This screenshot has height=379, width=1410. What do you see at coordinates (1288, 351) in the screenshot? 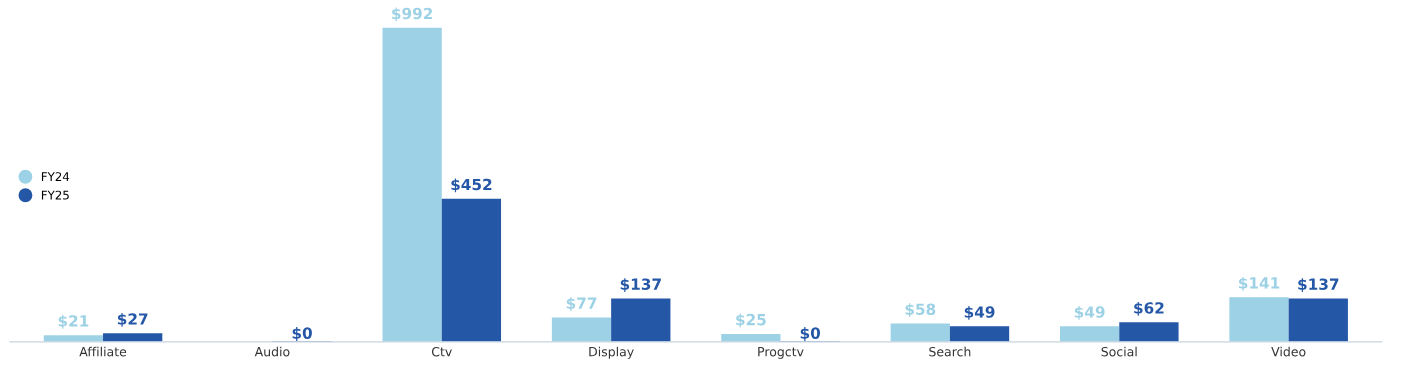
I see `x-tick-label: Video` at bounding box center [1288, 351].